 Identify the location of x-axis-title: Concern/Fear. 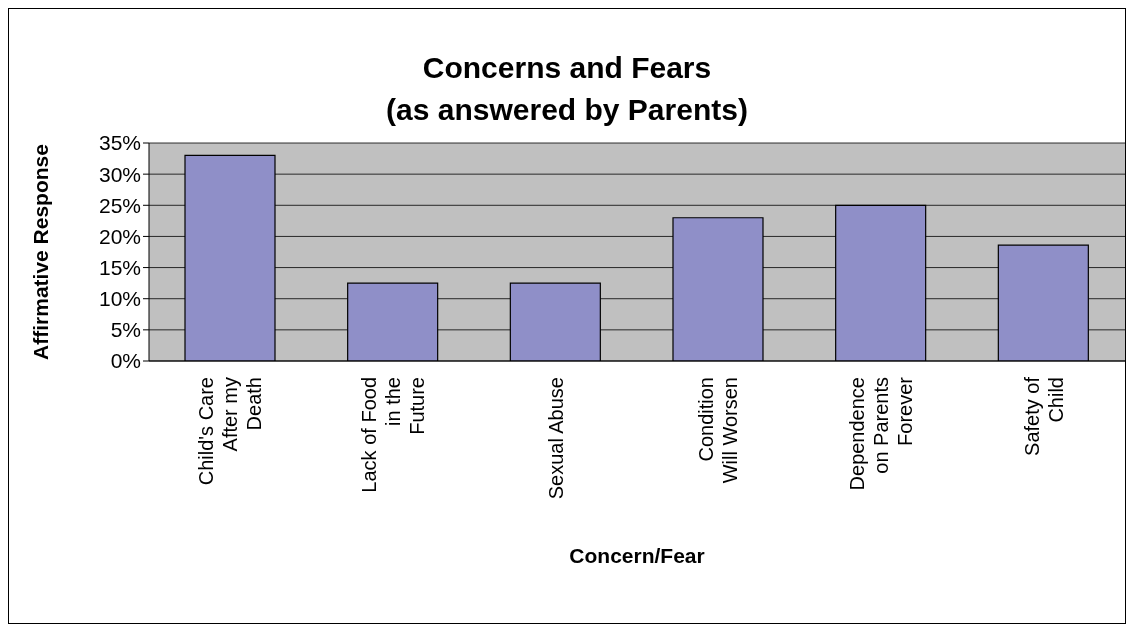
(637, 555).